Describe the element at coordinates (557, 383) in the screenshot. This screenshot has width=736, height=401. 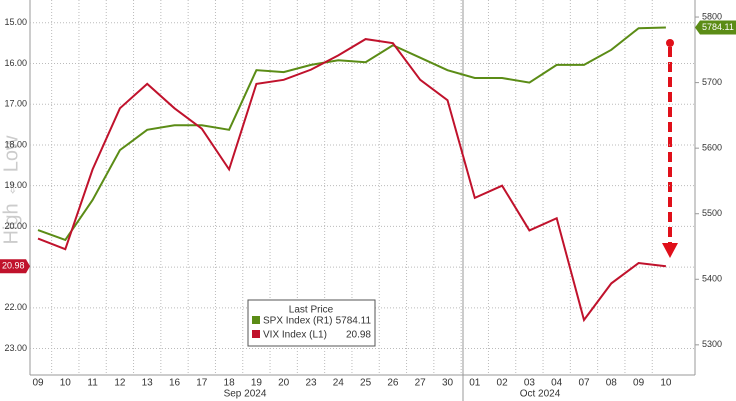
I see `x-tick-label: 04` at that location.